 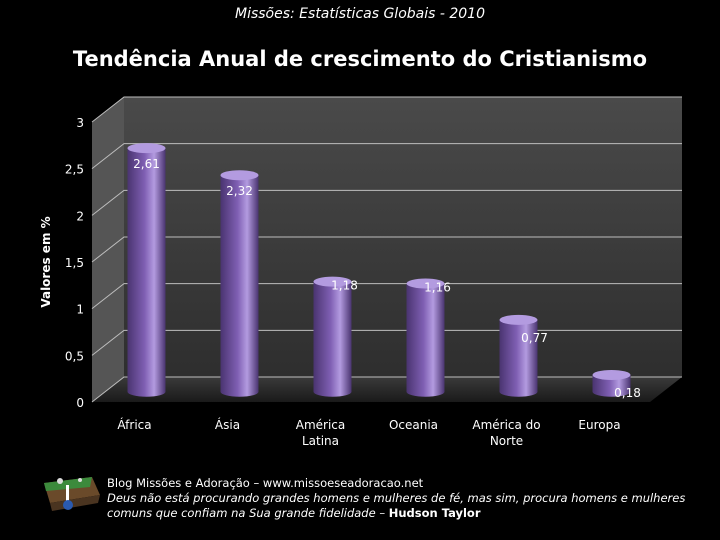 I want to click on category-label: Oceania, so click(x=413, y=425).